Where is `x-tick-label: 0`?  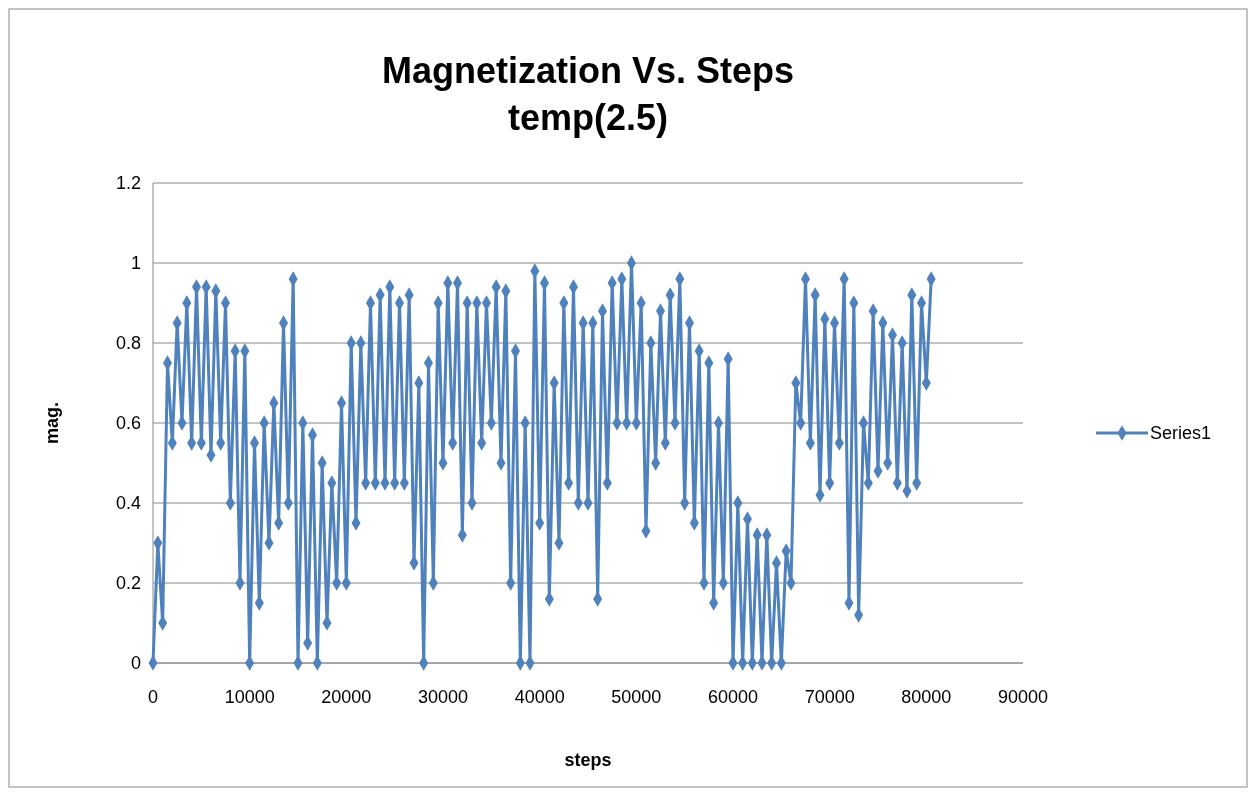 x-tick-label: 0 is located at coordinates (153, 697).